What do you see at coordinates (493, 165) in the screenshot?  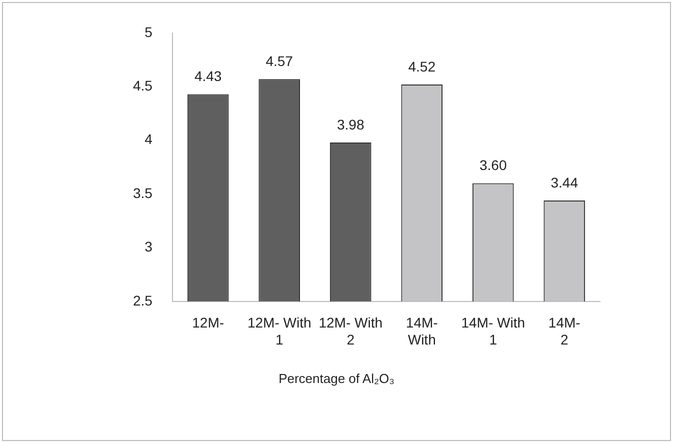 I see `data-label: 3.60` at bounding box center [493, 165].